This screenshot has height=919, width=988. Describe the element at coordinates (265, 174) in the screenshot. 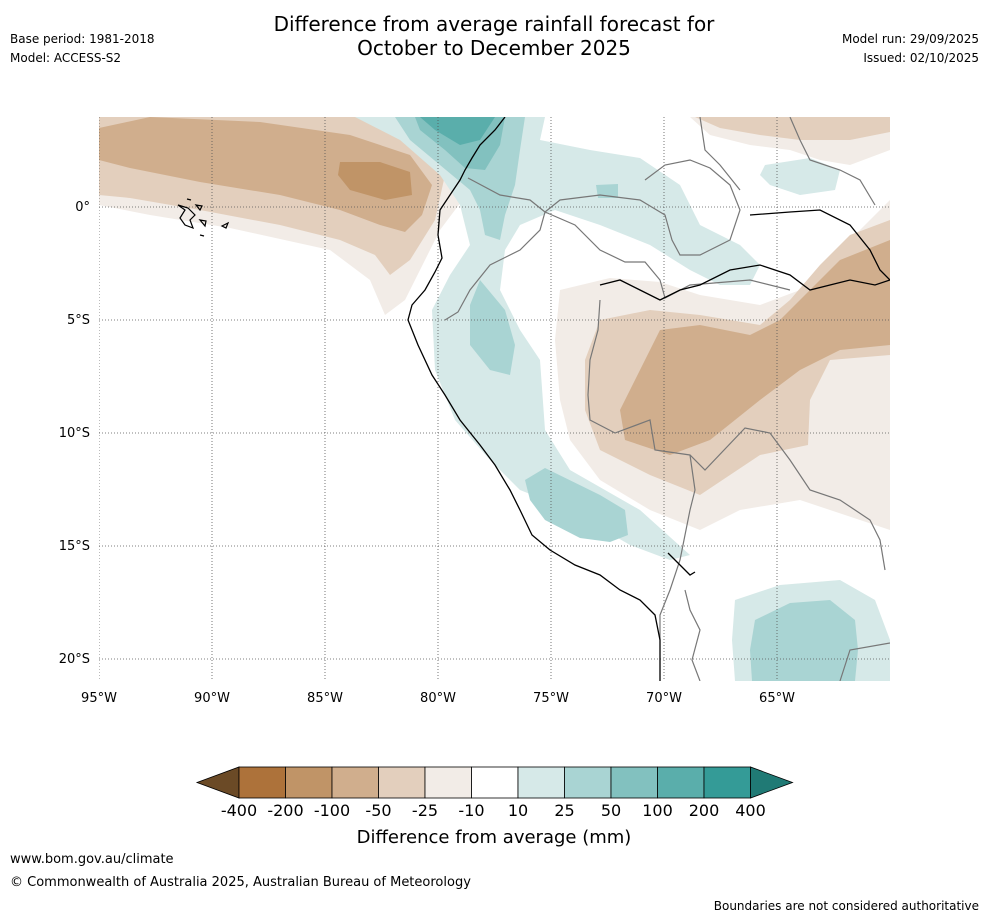

I see `contour-dry-strong` at that location.